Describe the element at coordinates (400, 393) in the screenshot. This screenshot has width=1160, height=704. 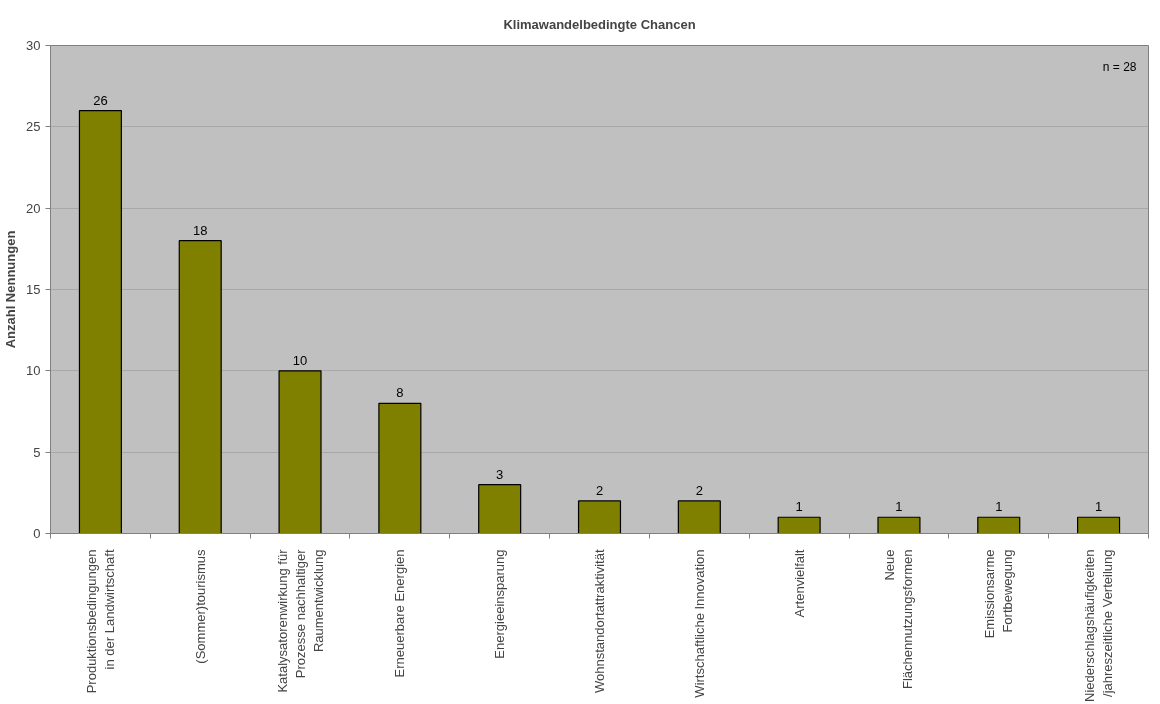
I see `data-label: 8` at that location.